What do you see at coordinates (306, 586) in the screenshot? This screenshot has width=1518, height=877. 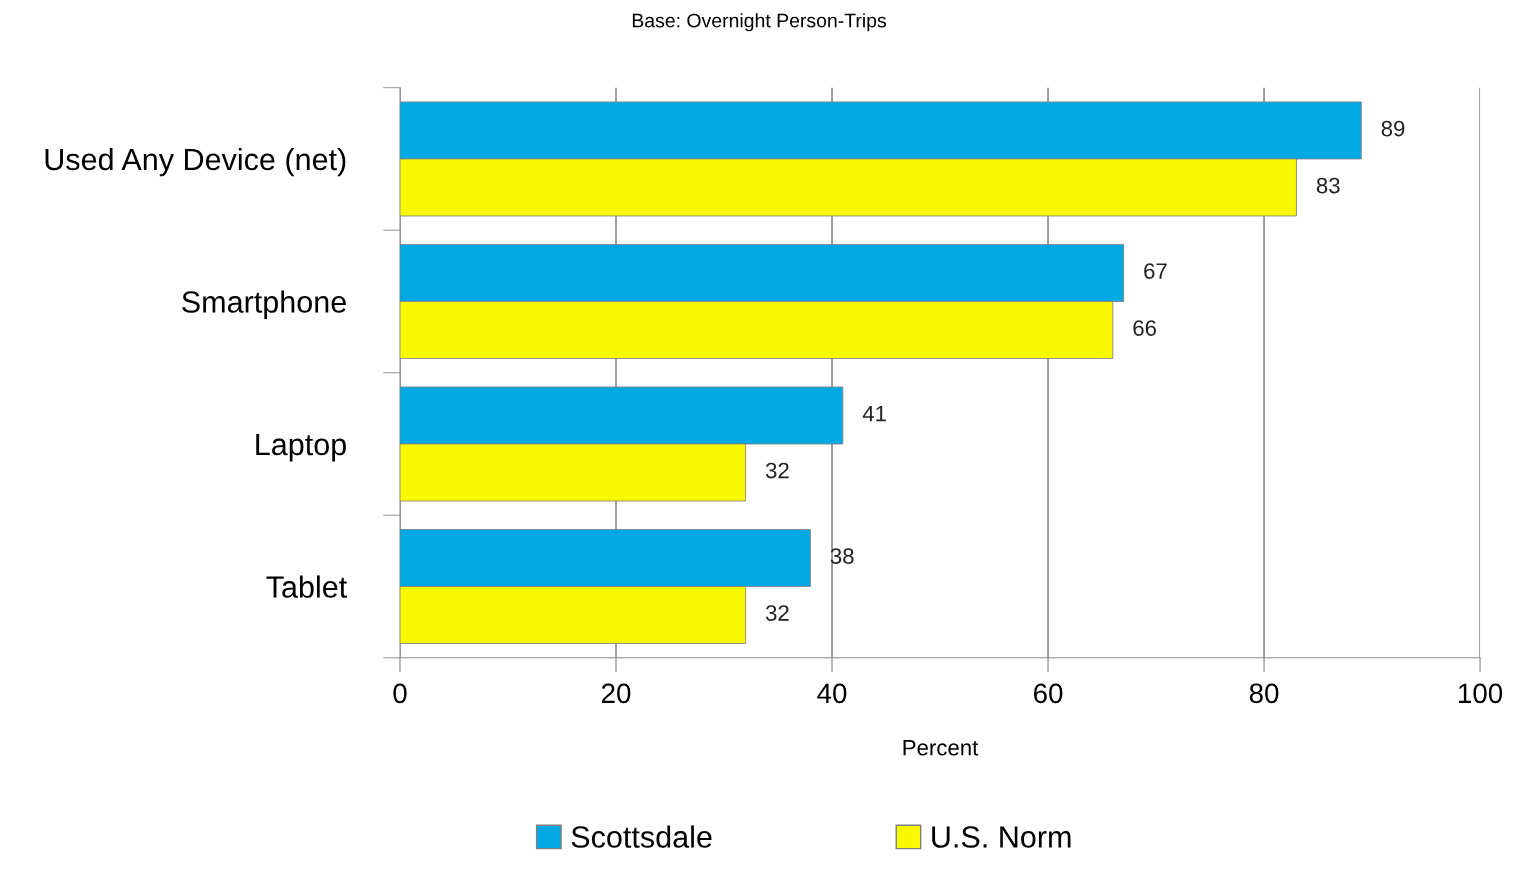 I see `y-tick-label: Tablet` at bounding box center [306, 586].